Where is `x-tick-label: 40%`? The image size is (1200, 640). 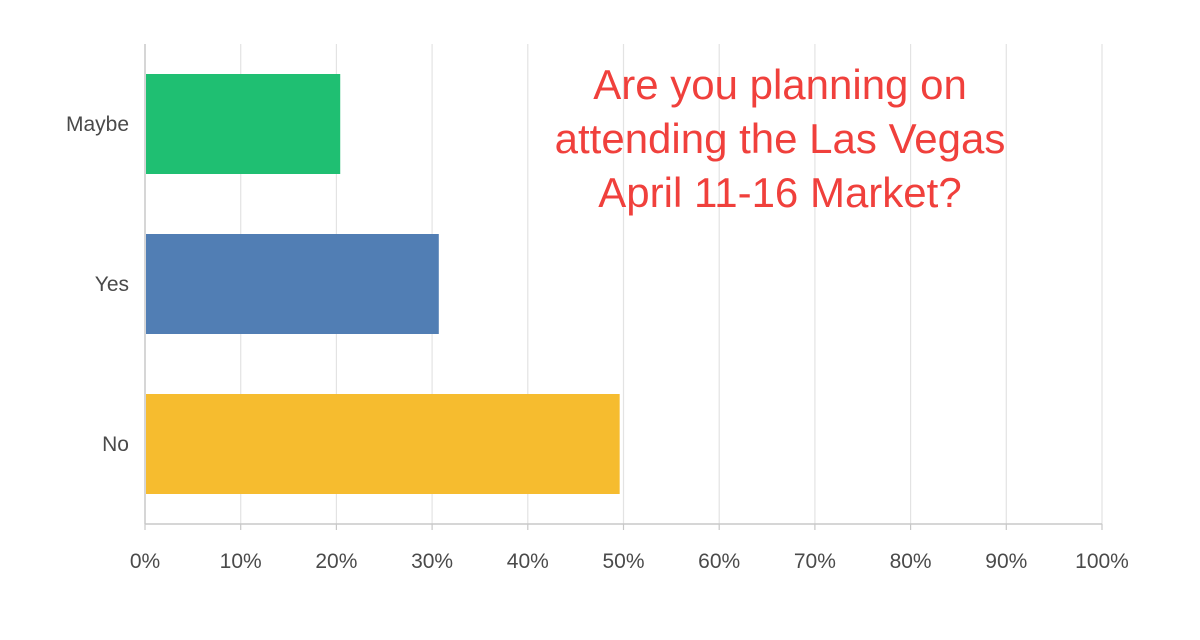 x-tick-label: 40% is located at coordinates (528, 561).